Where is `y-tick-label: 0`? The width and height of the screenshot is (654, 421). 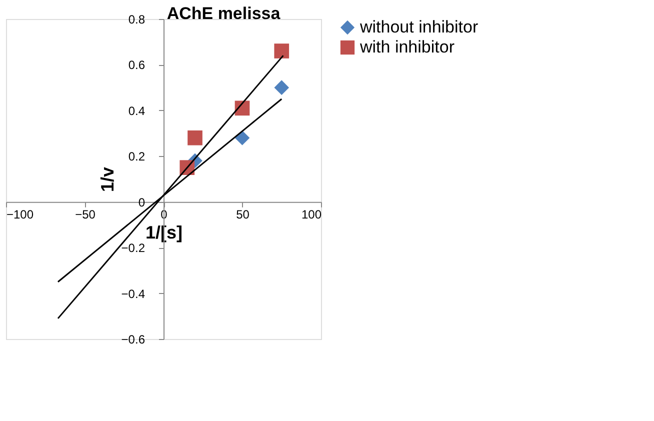 y-tick-label: 0 is located at coordinates (142, 202).